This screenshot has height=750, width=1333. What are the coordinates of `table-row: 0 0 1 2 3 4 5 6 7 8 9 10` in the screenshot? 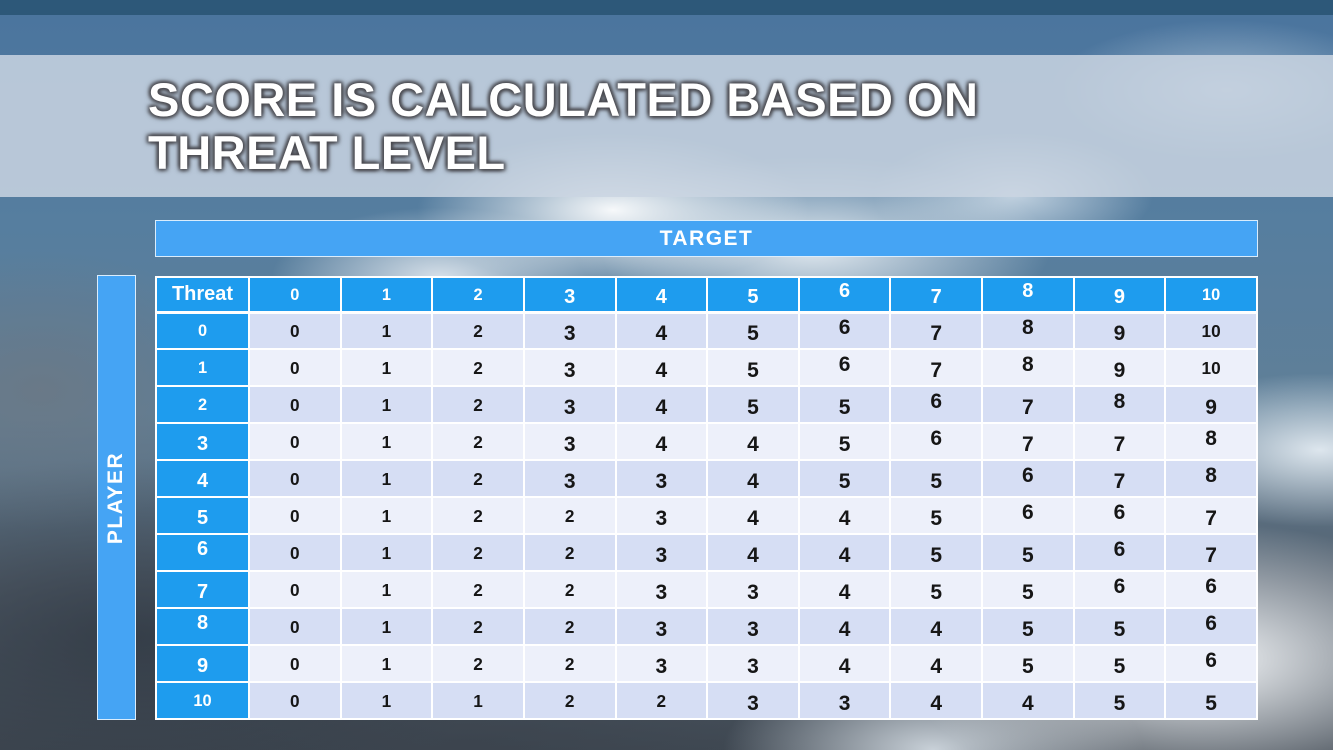 It's located at (706, 330).